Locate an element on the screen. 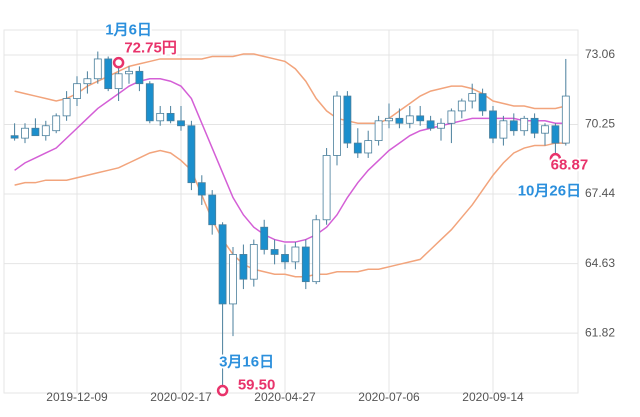 Image resolution: width=640 pixels, height=417 pixels. y-tick-label: 73.06 is located at coordinates (600, 54).